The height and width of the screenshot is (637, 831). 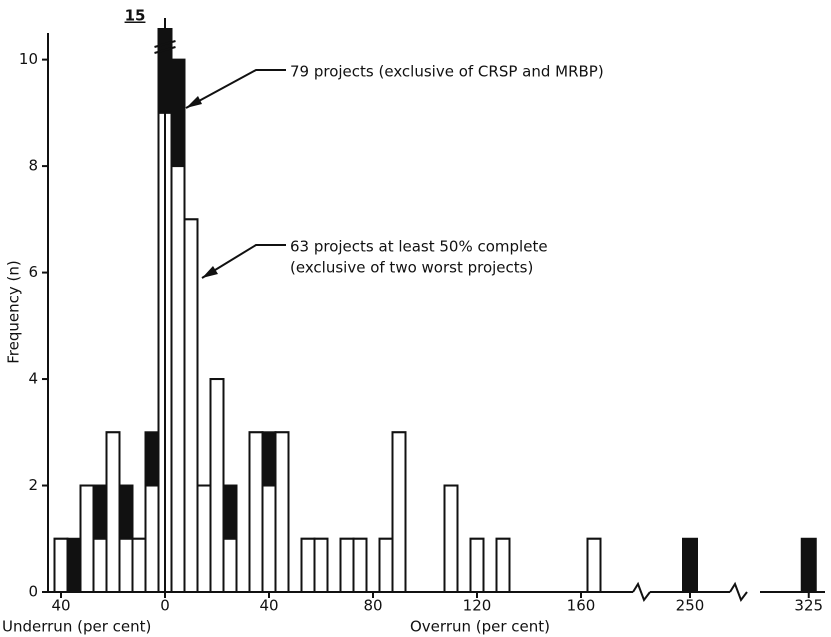 What do you see at coordinates (419, 247) in the screenshot?
I see `annotation: 63 projects at least 50% complete` at bounding box center [419, 247].